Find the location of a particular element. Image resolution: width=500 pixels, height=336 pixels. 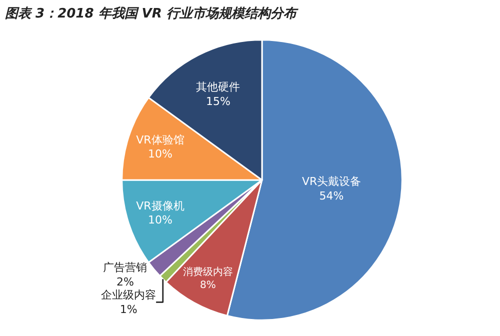

data-label: 54% is located at coordinates (331, 195).